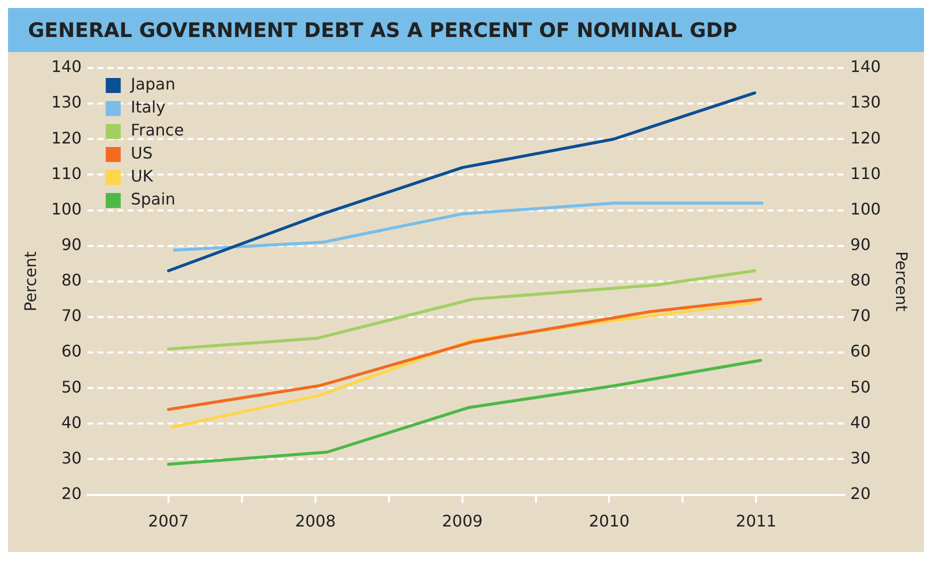 This screenshot has height=565, width=932. Describe the element at coordinates (148, 107) in the screenshot. I see `legend-label: Italy` at that location.